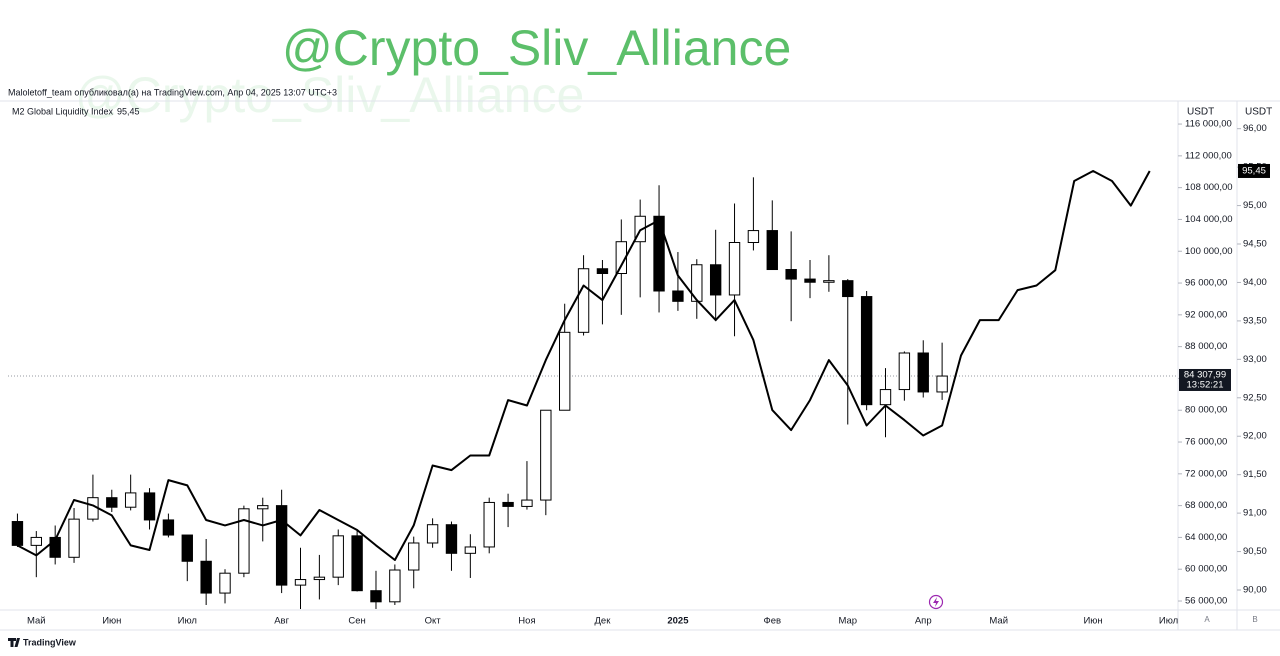 This screenshot has width=1280, height=656. I want to click on event-icon-bolt, so click(936, 602).